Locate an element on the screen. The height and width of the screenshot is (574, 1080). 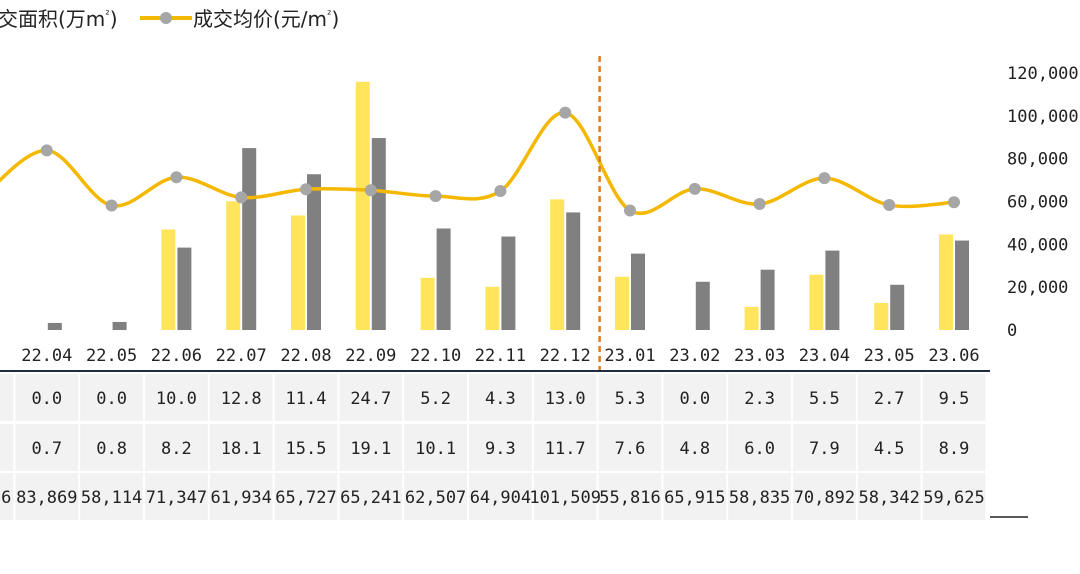
table-cell-price: 65,241 is located at coordinates (370, 498).